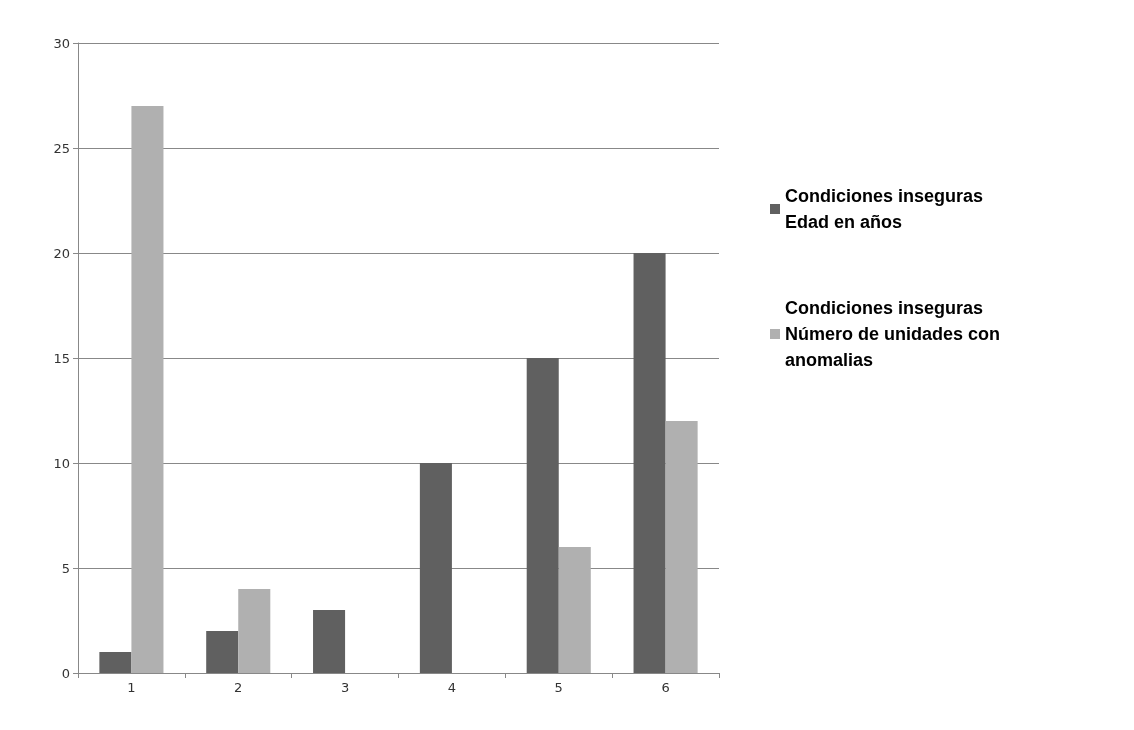 The image size is (1134, 730). What do you see at coordinates (65, 673) in the screenshot?
I see `y-tick-label: 0` at bounding box center [65, 673].